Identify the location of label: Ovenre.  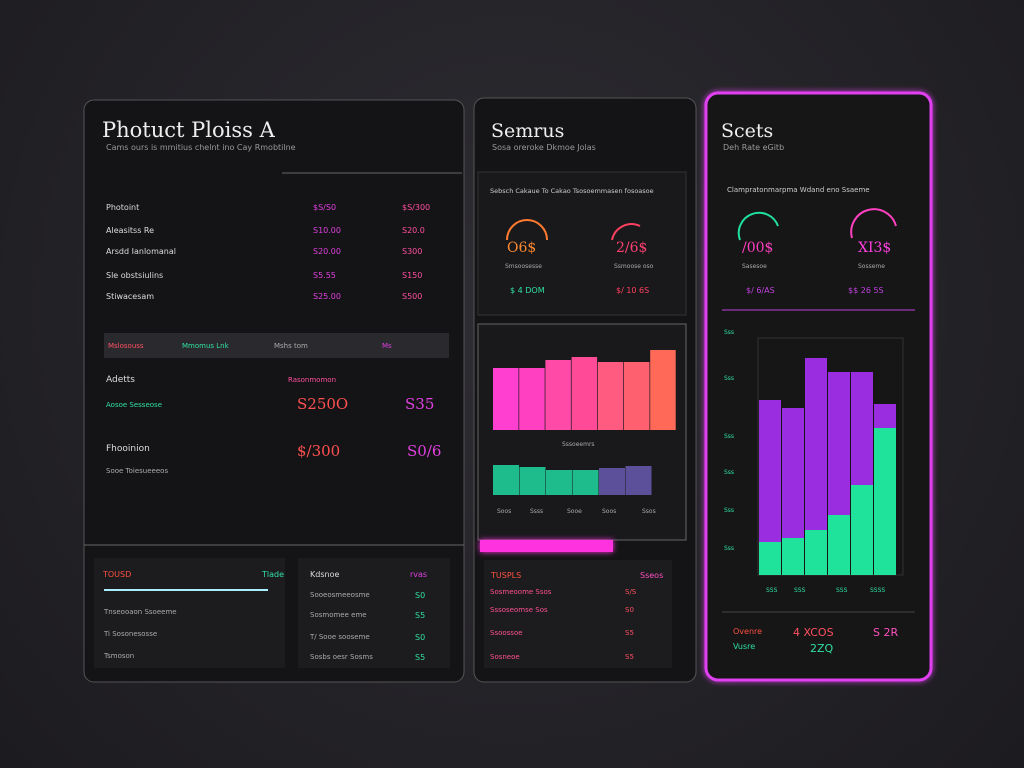
(748, 631).